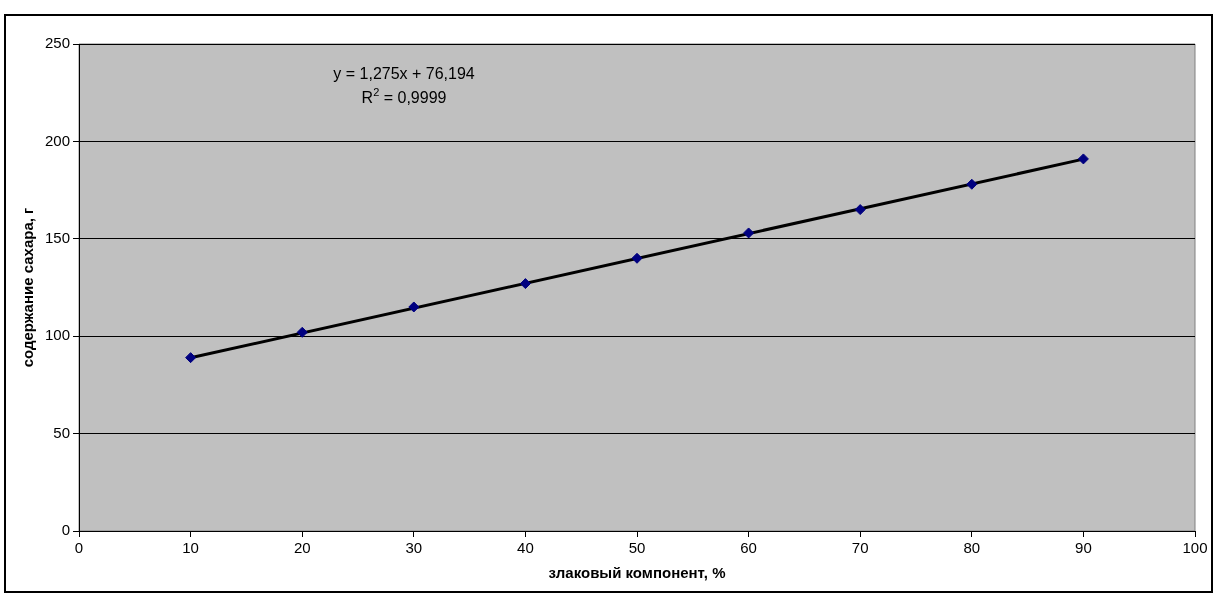  Describe the element at coordinates (748, 548) in the screenshot. I see `x-tick-label: 60` at that location.